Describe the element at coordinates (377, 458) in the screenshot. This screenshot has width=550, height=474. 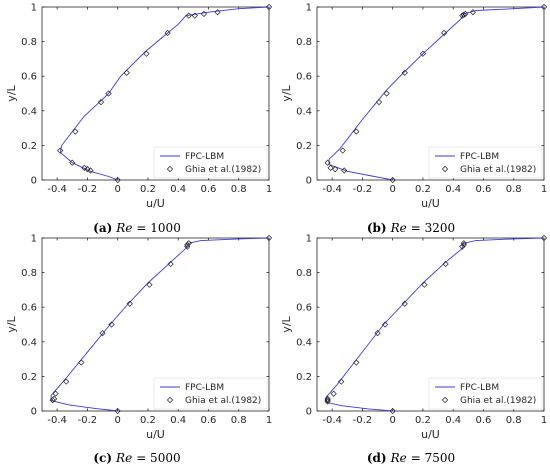
I see `caption-label: (d)` at that location.